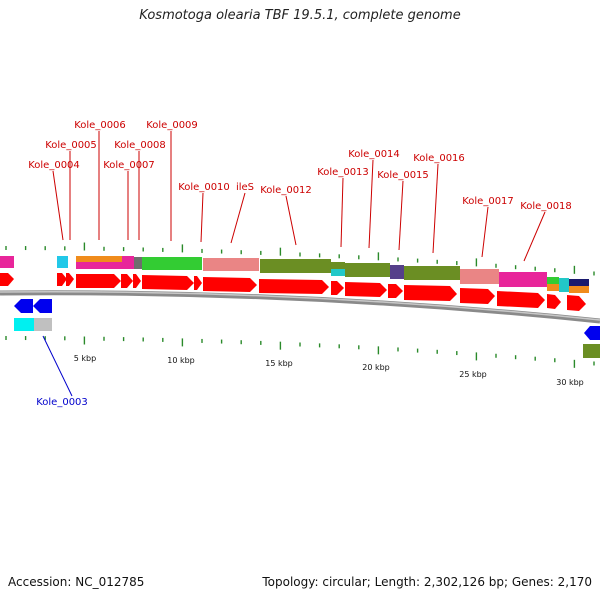  Describe the element at coordinates (439, 158) in the screenshot. I see `gene-label: Kole_0016` at that location.